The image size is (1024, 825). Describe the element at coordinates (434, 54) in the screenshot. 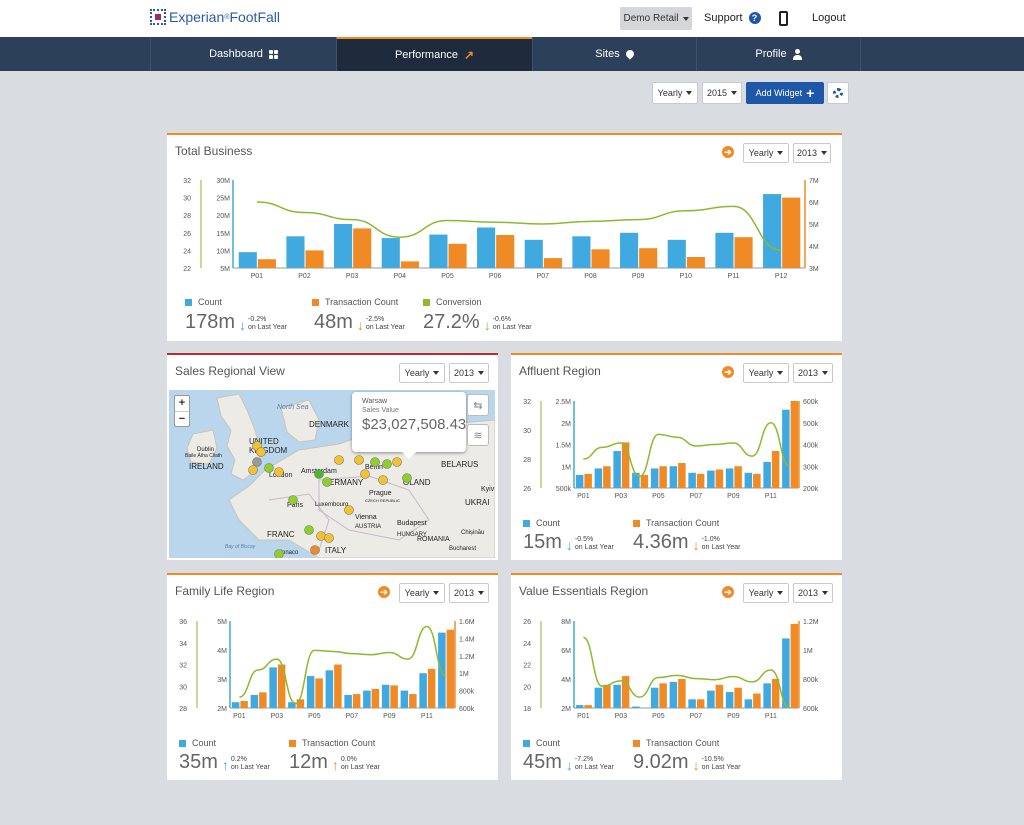

I see `tab-performance: Performance ↗` at that location.